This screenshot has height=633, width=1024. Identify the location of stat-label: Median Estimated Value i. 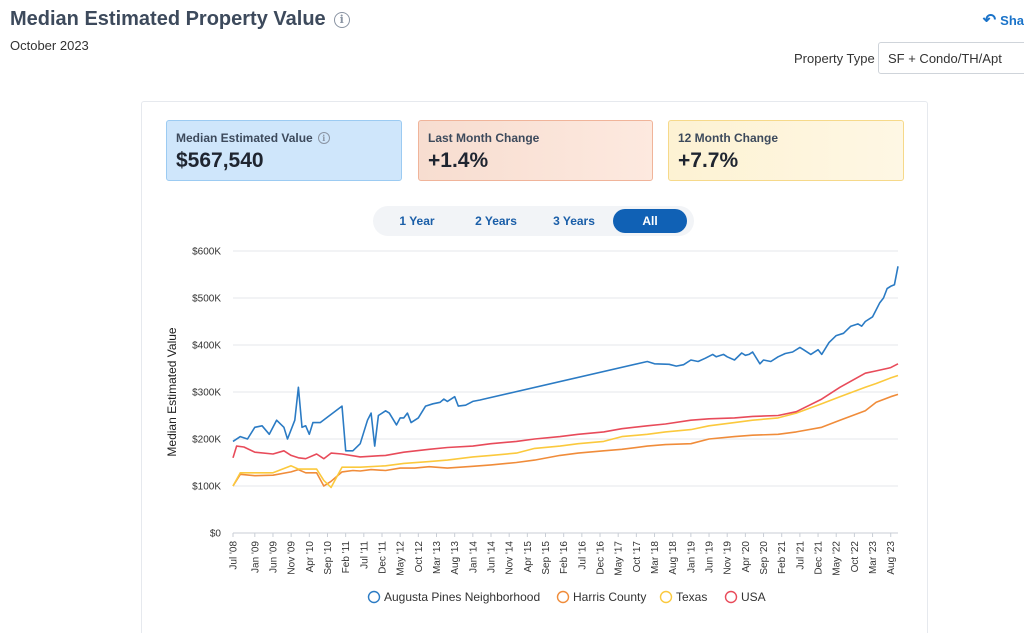
(284, 138).